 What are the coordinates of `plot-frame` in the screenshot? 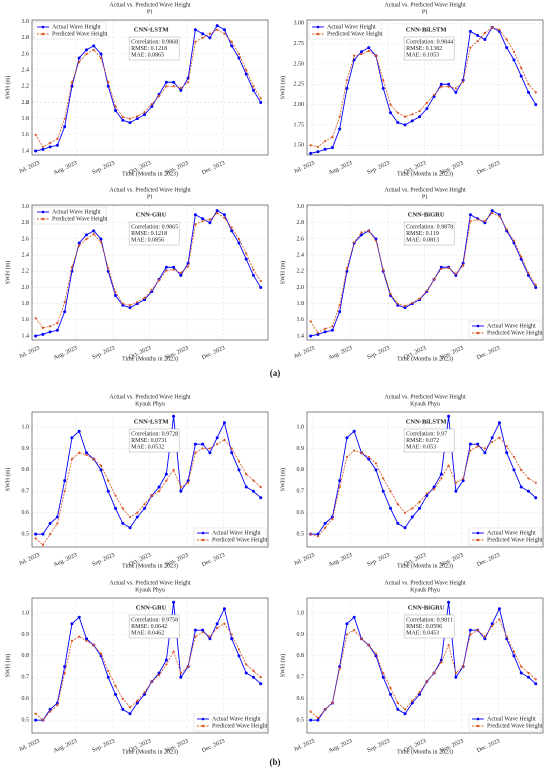 It's located at (150, 665).